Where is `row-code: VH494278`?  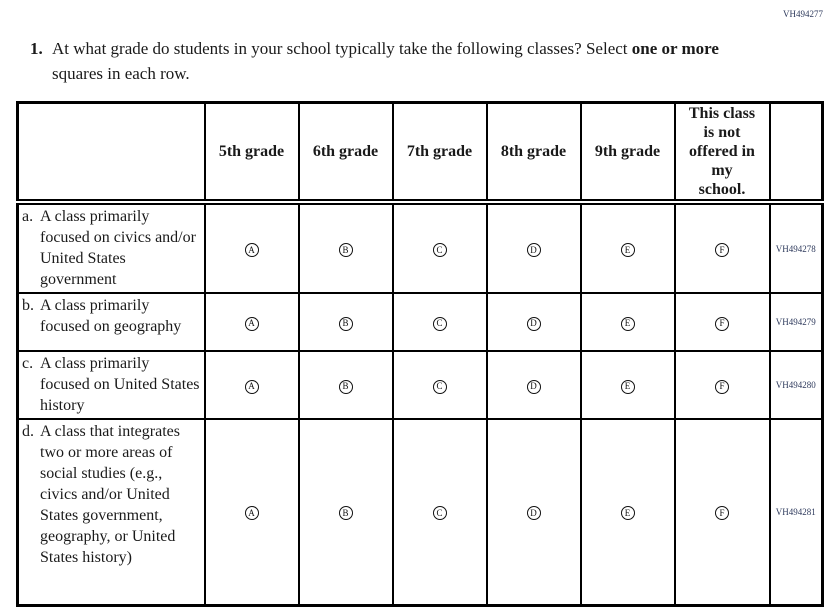
row-code: VH494278 is located at coordinates (796, 247).